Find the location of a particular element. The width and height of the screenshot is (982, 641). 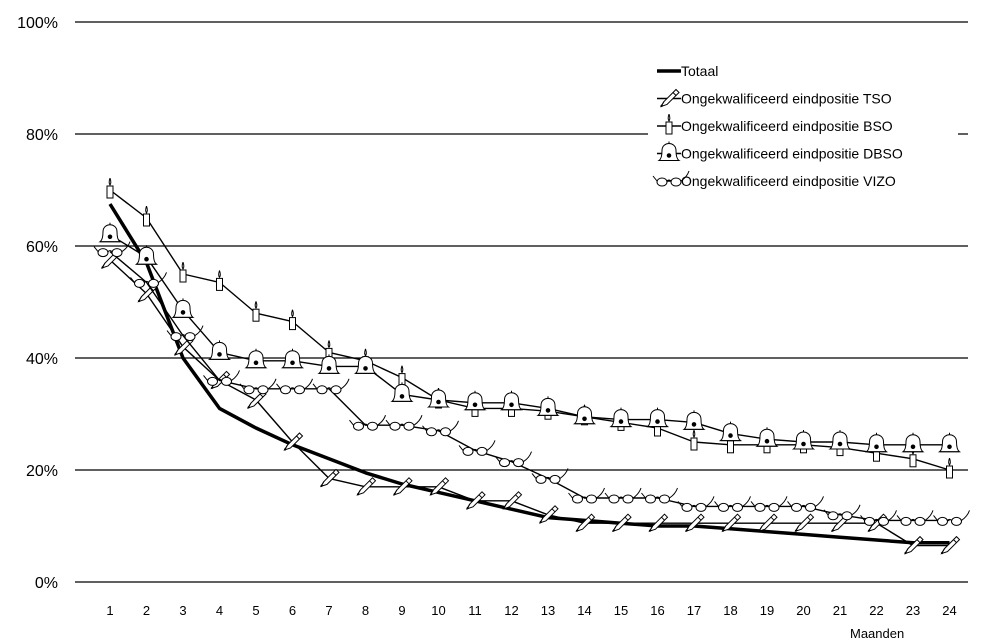

y-axis-ticks: 0% 20% 40% 60% 80% 100% is located at coordinates (37, 303).